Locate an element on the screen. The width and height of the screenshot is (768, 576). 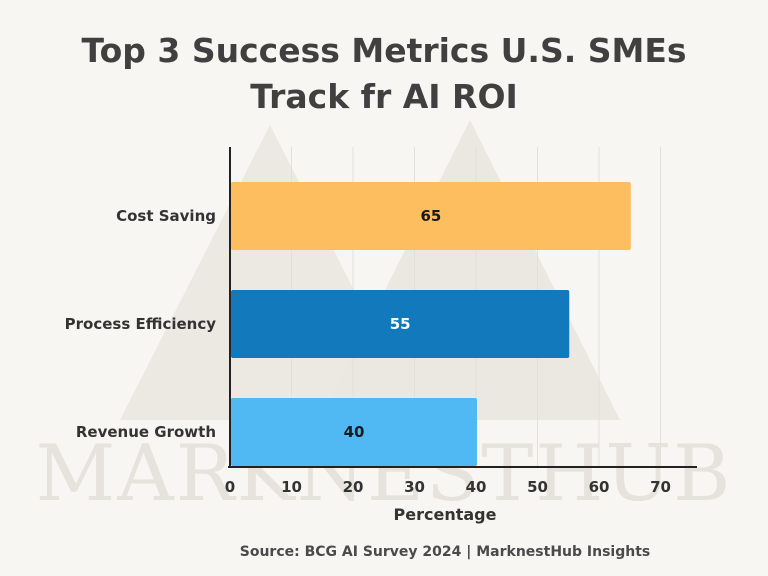
bar-value-label: 65 is located at coordinates (430, 216).